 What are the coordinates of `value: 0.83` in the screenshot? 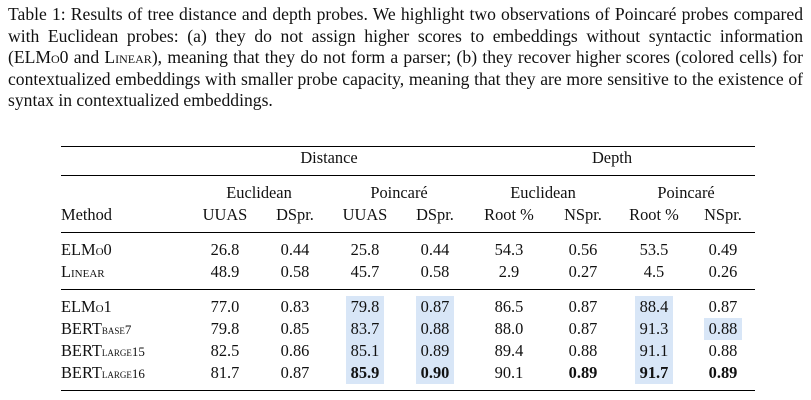 It's located at (295, 306).